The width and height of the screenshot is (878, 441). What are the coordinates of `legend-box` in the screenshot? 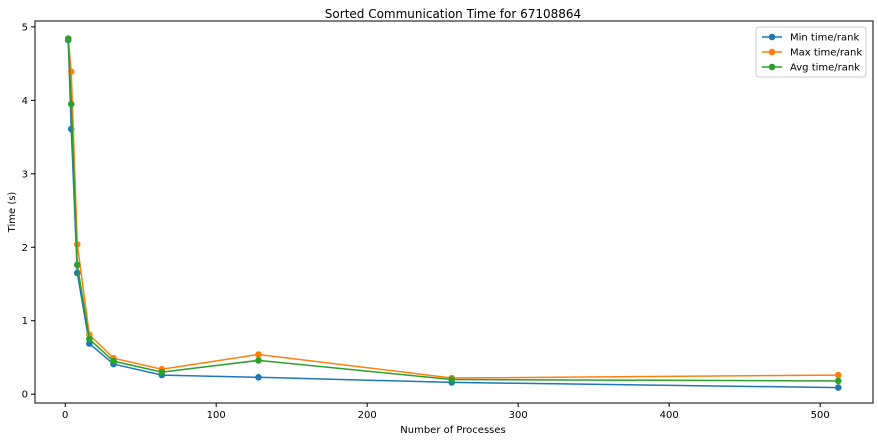 It's located at (811, 52).